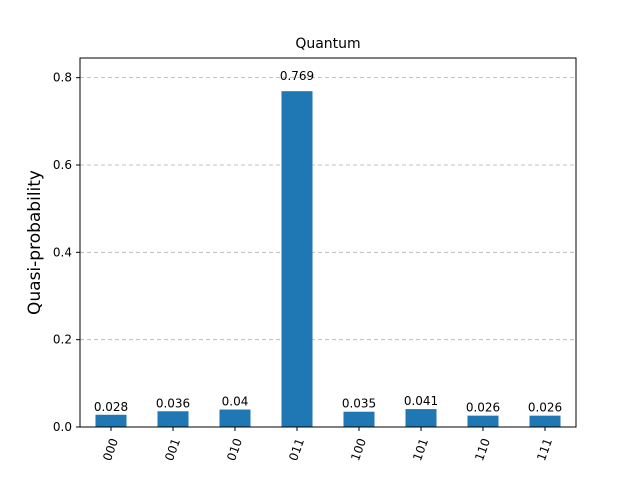 The height and width of the screenshot is (480, 640). What do you see at coordinates (421, 401) in the screenshot?
I see `bar-value-label: 0.041` at bounding box center [421, 401].